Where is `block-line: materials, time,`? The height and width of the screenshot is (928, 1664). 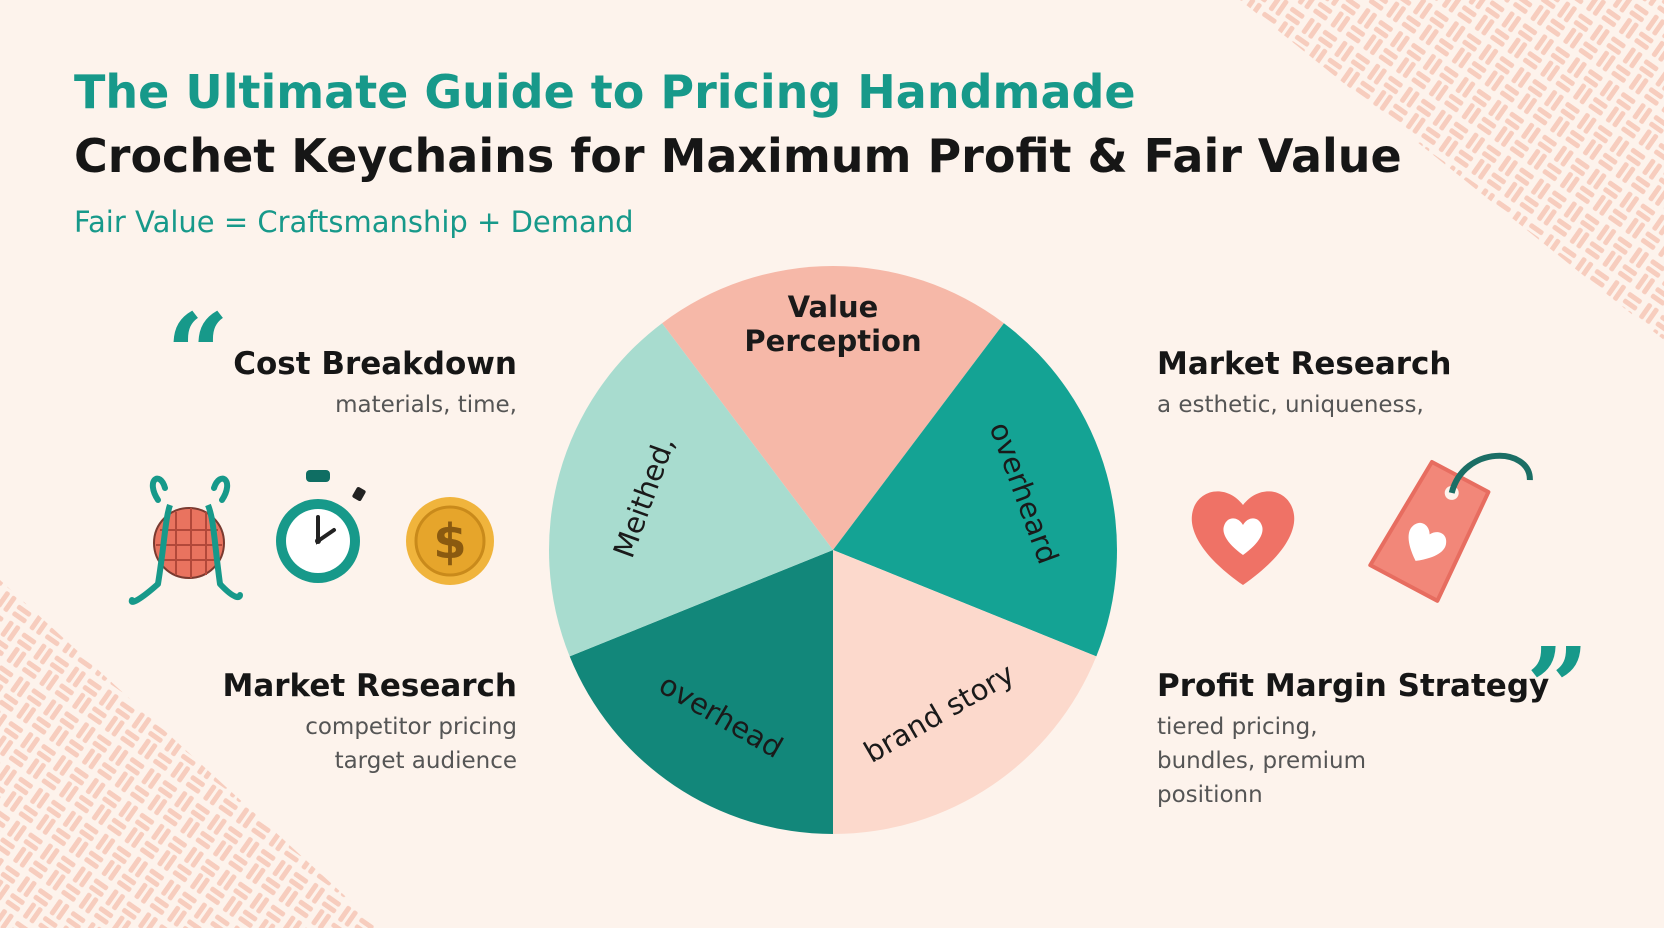 block-line: materials, time, is located at coordinates (426, 405).